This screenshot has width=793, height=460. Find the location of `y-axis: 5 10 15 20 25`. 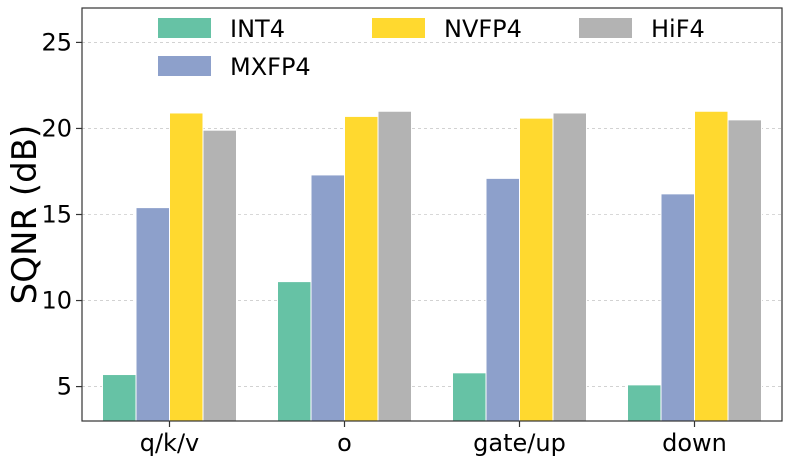

y-axis: 5 10 15 20 25 is located at coordinates (61, 214).